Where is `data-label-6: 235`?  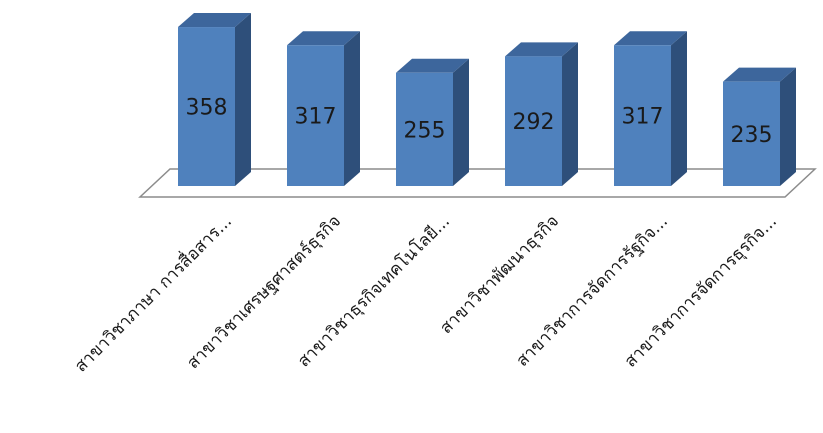
data-label-6: 235 is located at coordinates (752, 135).